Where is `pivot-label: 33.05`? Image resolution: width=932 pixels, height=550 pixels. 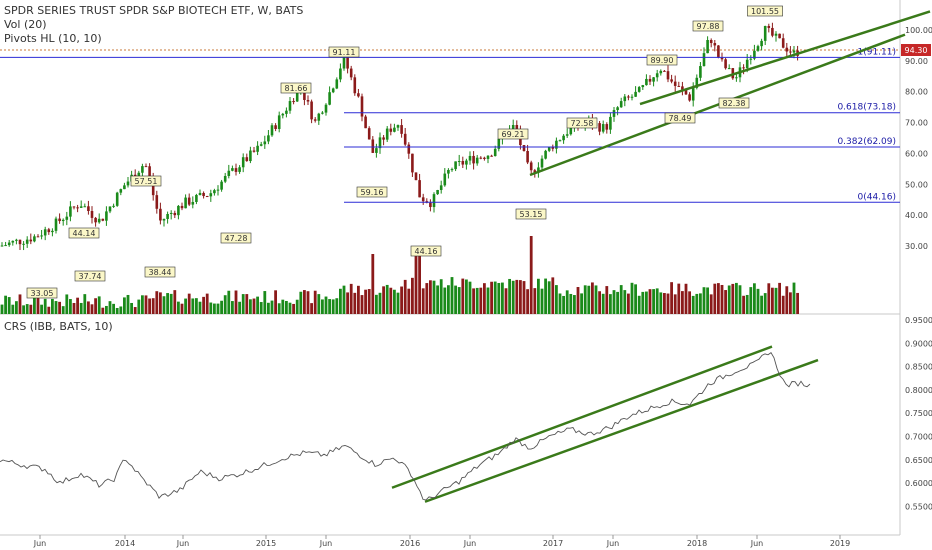
pivot-label: 33.05 is located at coordinates (42, 293).